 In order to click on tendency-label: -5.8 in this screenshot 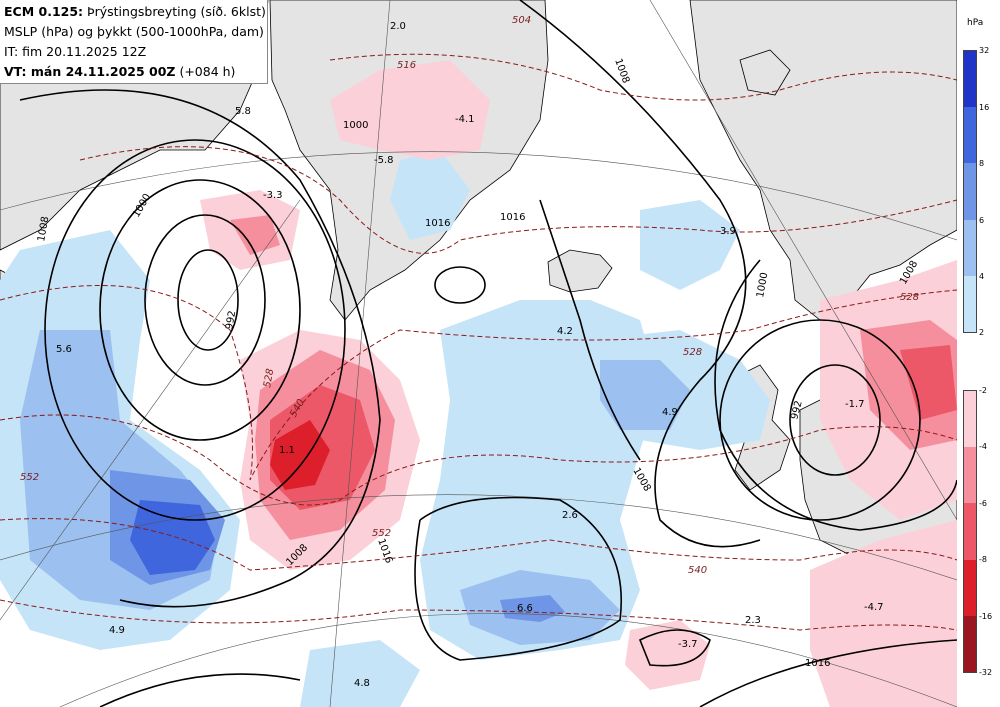, I will do `click(384, 160)`.